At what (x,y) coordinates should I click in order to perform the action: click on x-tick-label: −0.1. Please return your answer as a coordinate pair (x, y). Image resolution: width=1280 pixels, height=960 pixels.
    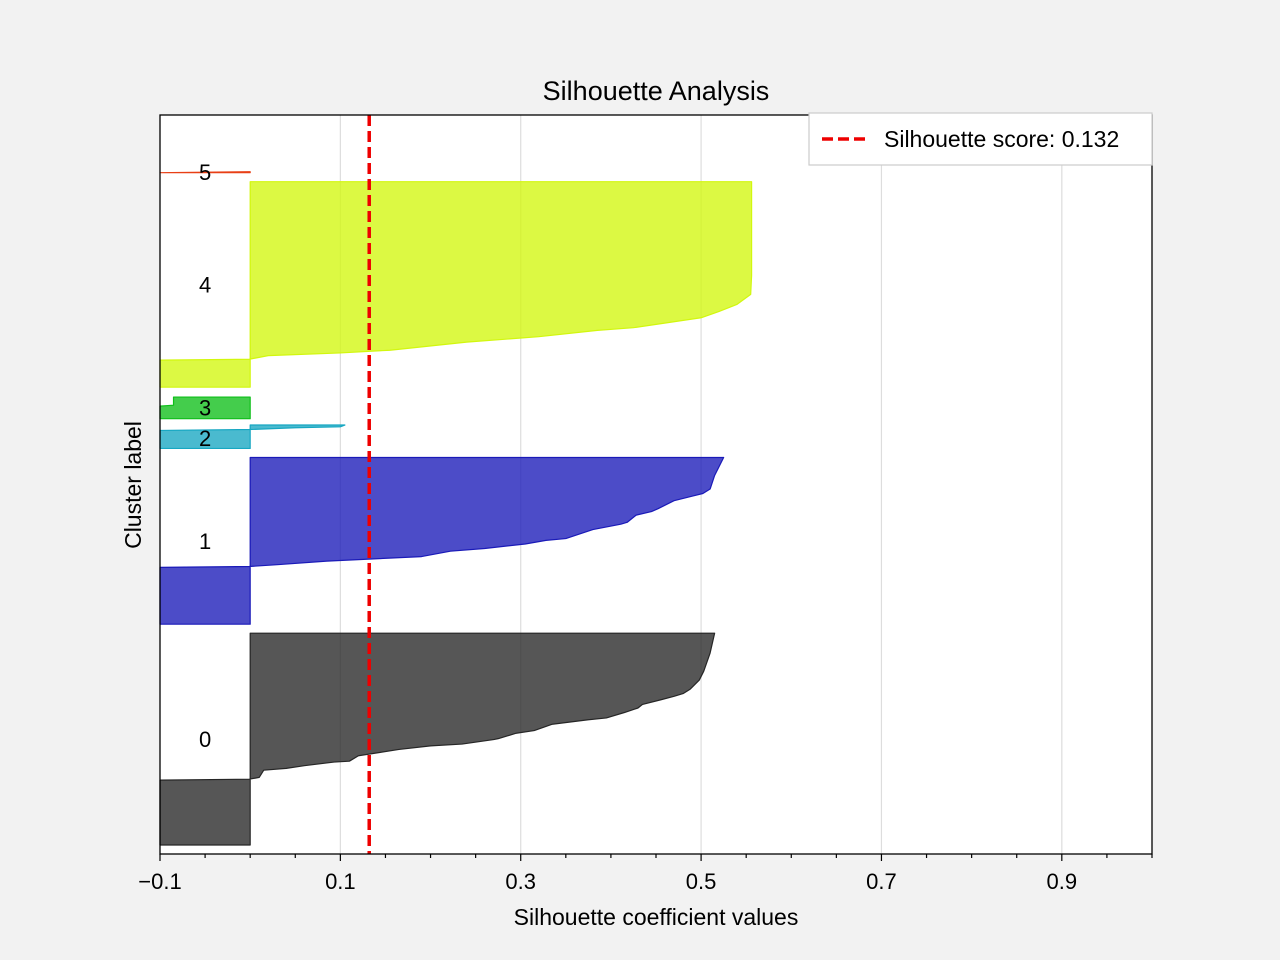
    Looking at the image, I should click on (159, 881).